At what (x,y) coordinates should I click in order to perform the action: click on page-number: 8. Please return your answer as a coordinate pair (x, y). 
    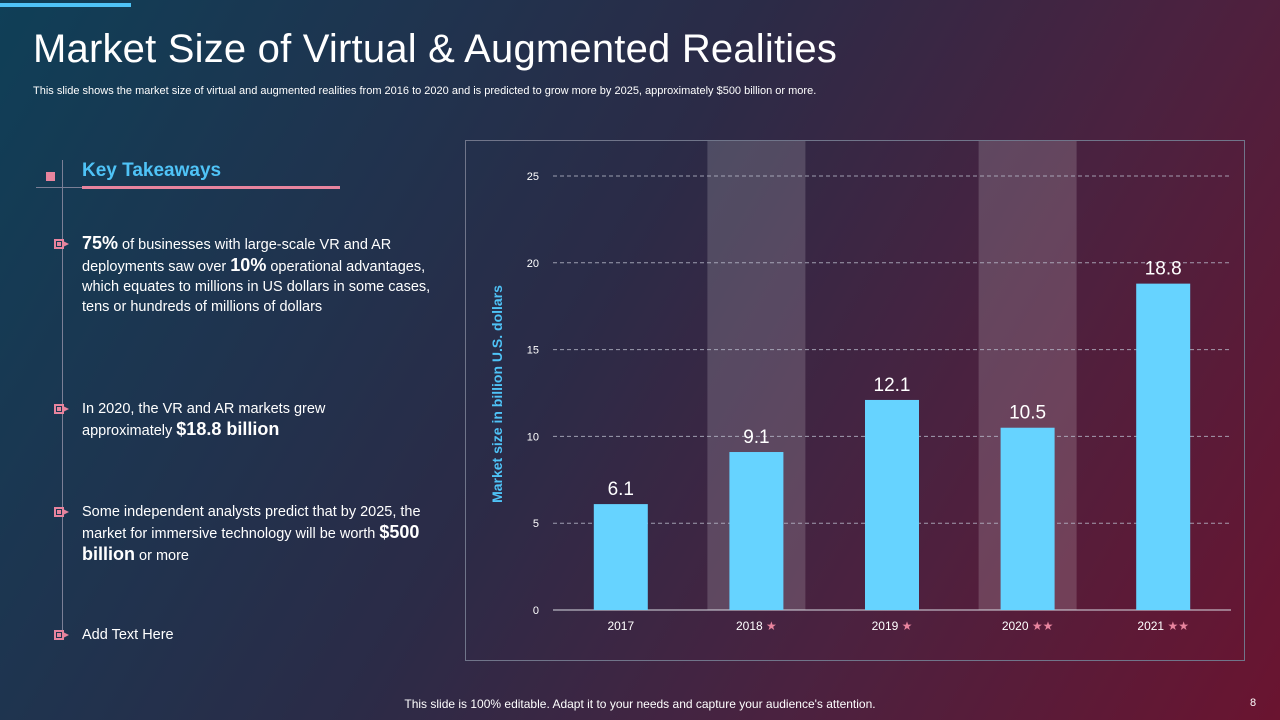
    Looking at the image, I should click on (1253, 703).